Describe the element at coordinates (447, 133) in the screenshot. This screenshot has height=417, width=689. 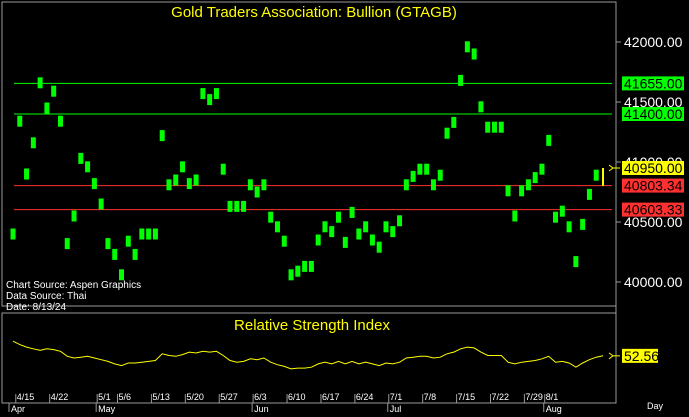
I see `price-bar-7/11` at that location.